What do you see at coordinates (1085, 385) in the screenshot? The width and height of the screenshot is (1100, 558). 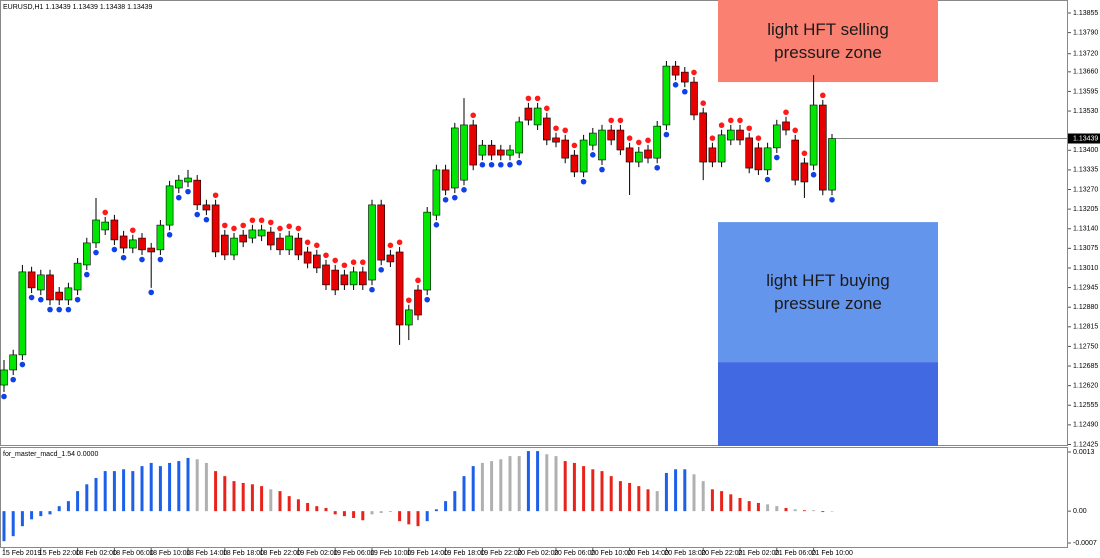 I see `y-tick-label: 1.12620` at bounding box center [1085, 385].